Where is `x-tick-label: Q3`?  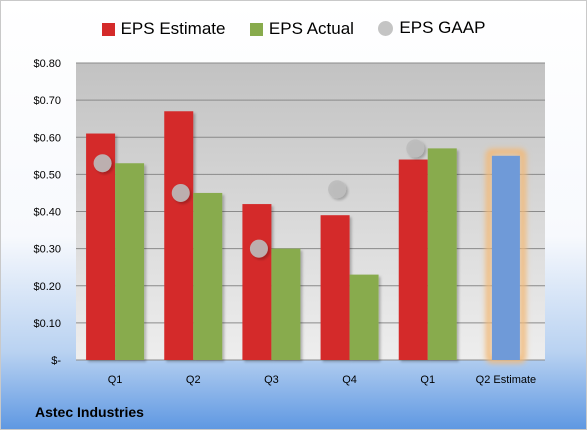 x-tick-label: Q3 is located at coordinates (271, 380).